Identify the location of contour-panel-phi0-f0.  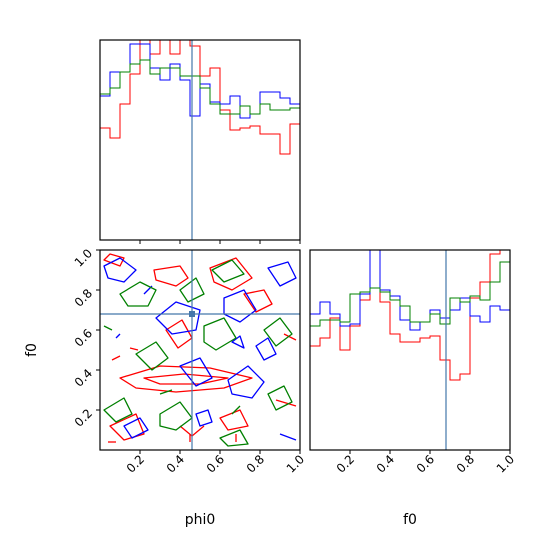
(200, 350).